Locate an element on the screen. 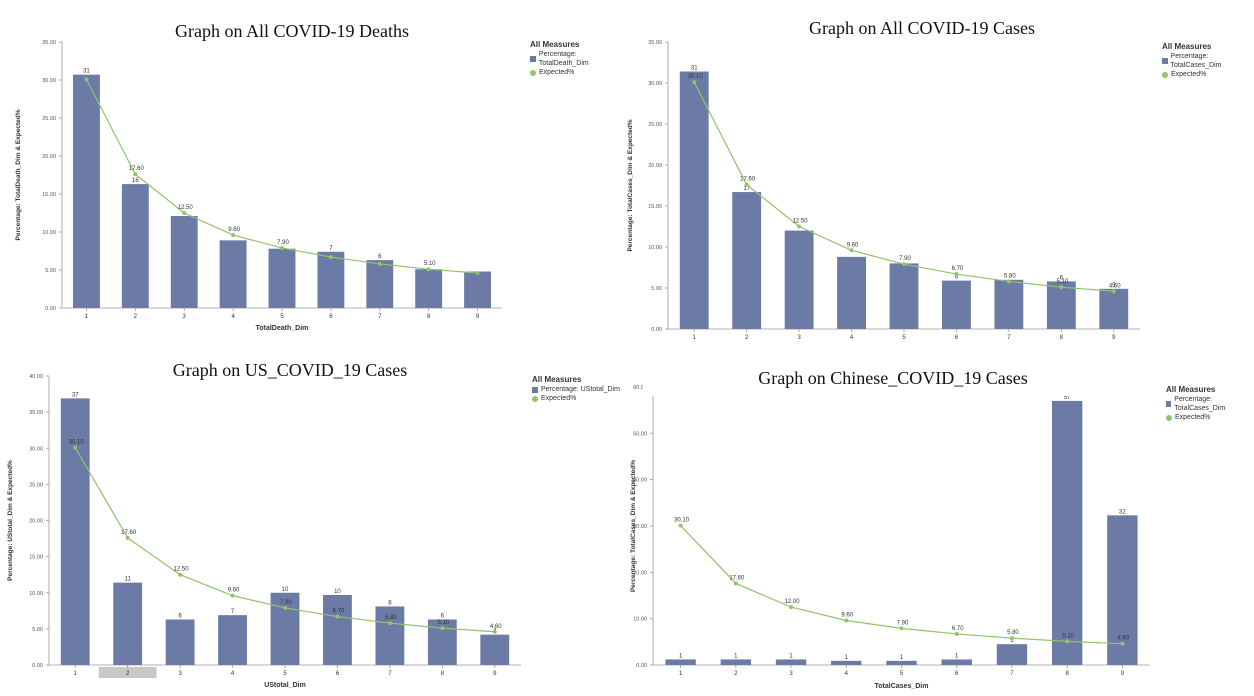  line-data-label: 4.60 is located at coordinates (496, 627).